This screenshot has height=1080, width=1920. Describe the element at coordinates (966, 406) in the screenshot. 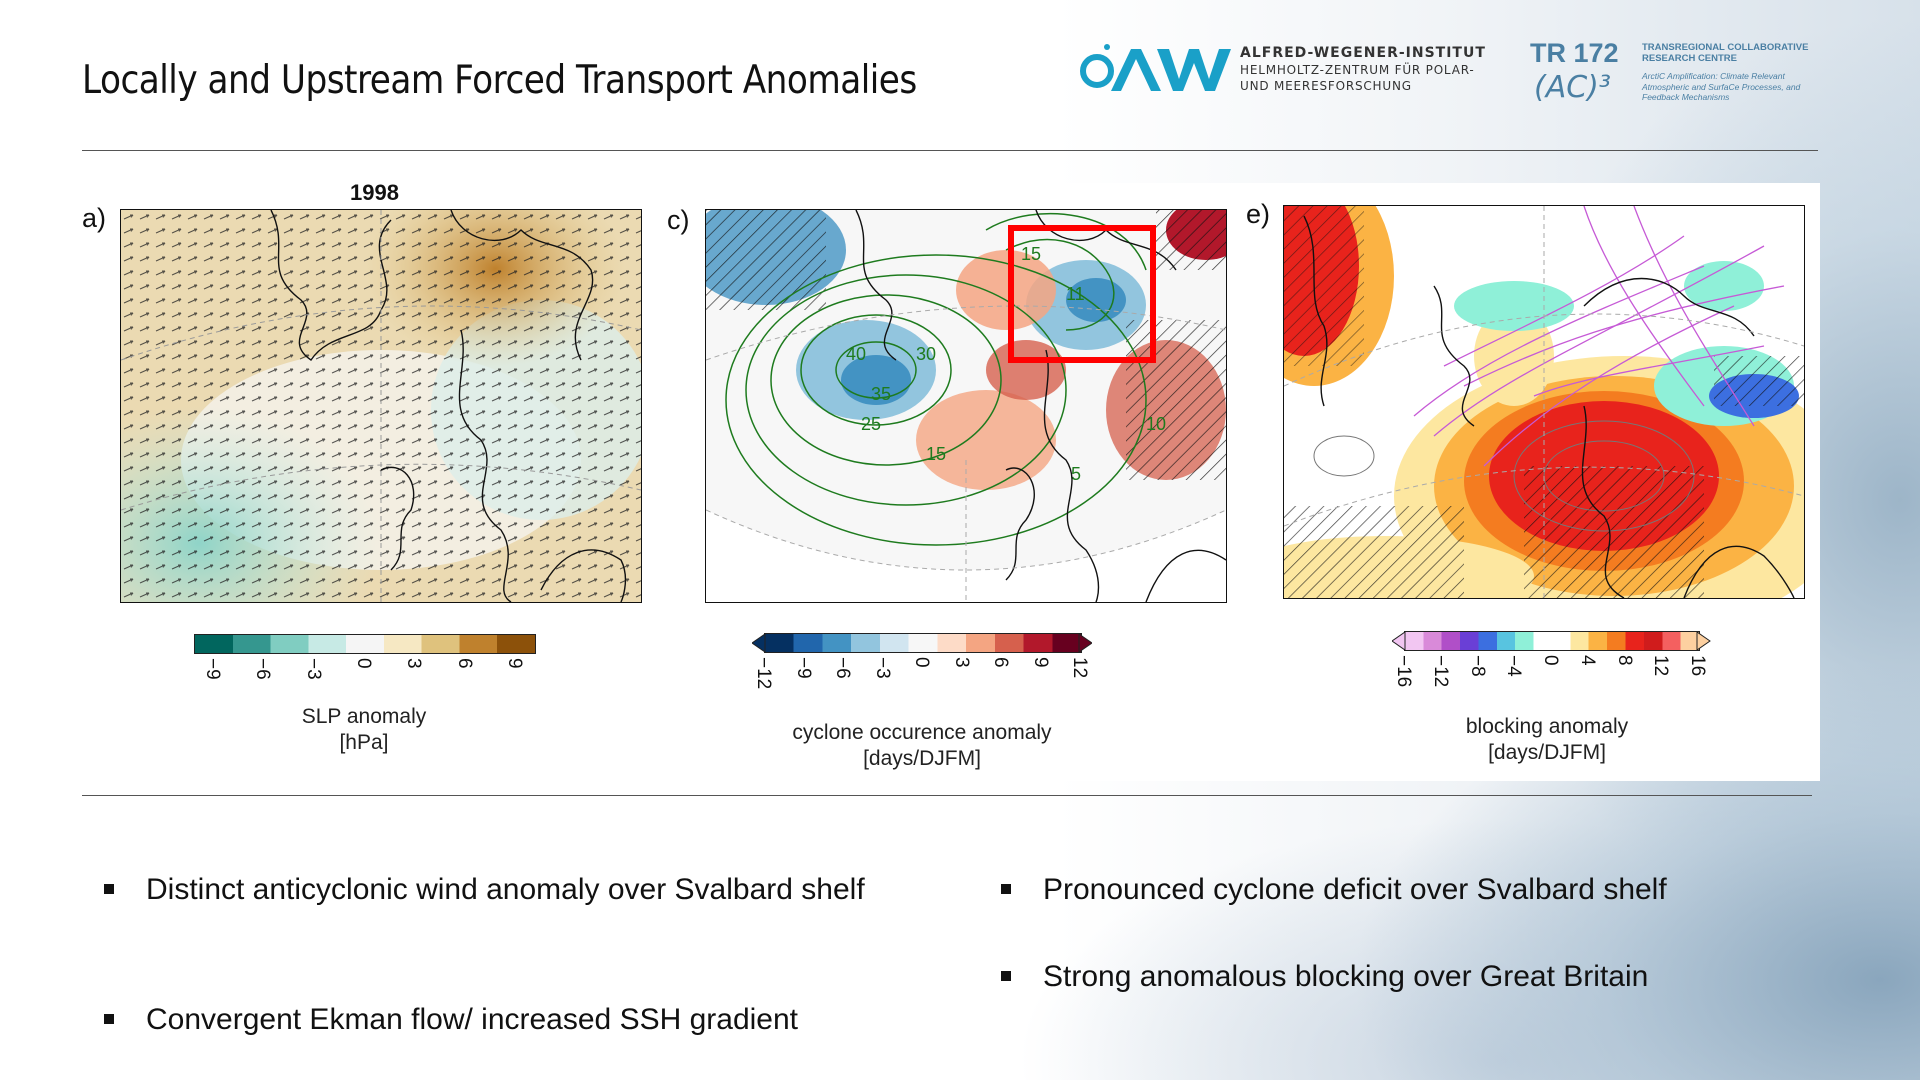

I see `cyclone-occurrence-map: 15 40 30 35 25 15 10 5 11` at that location.